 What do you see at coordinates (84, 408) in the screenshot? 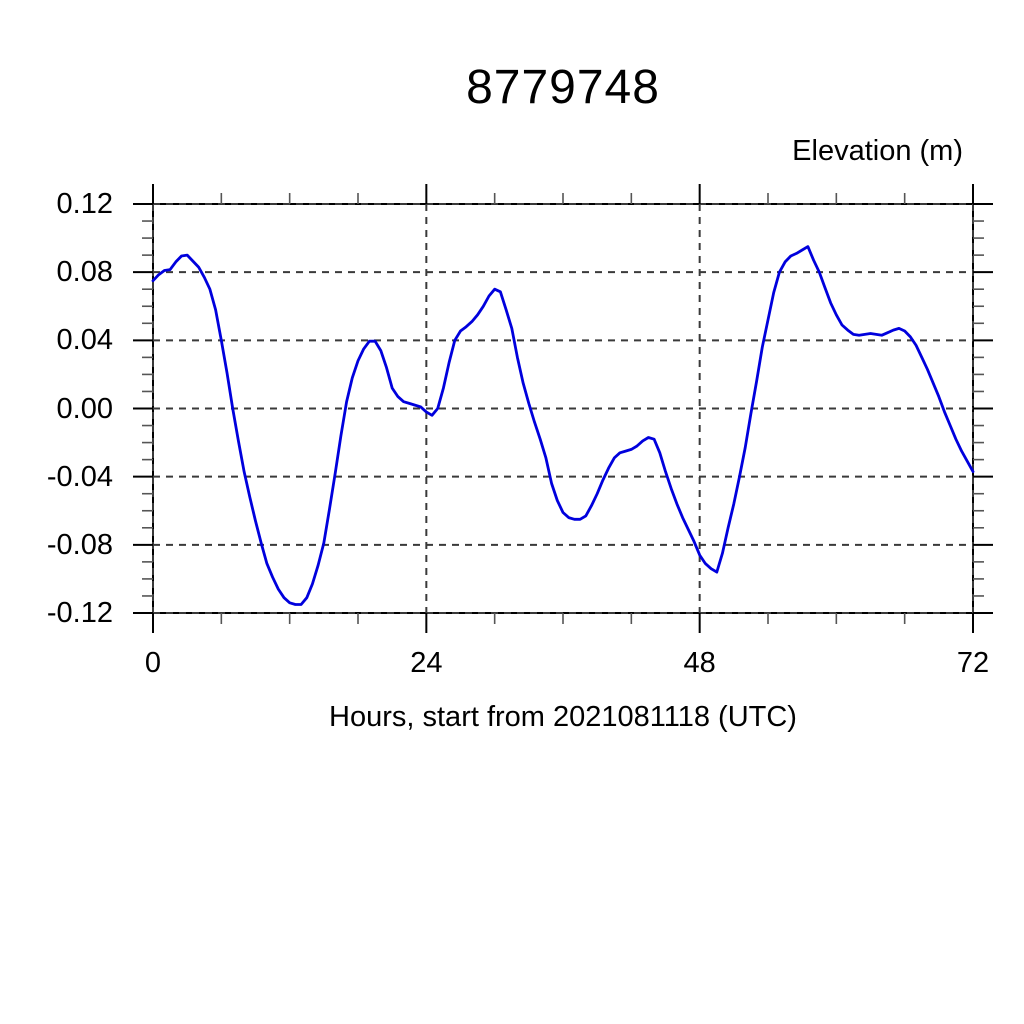
I see `y-tick-label: 0.00` at bounding box center [84, 408].